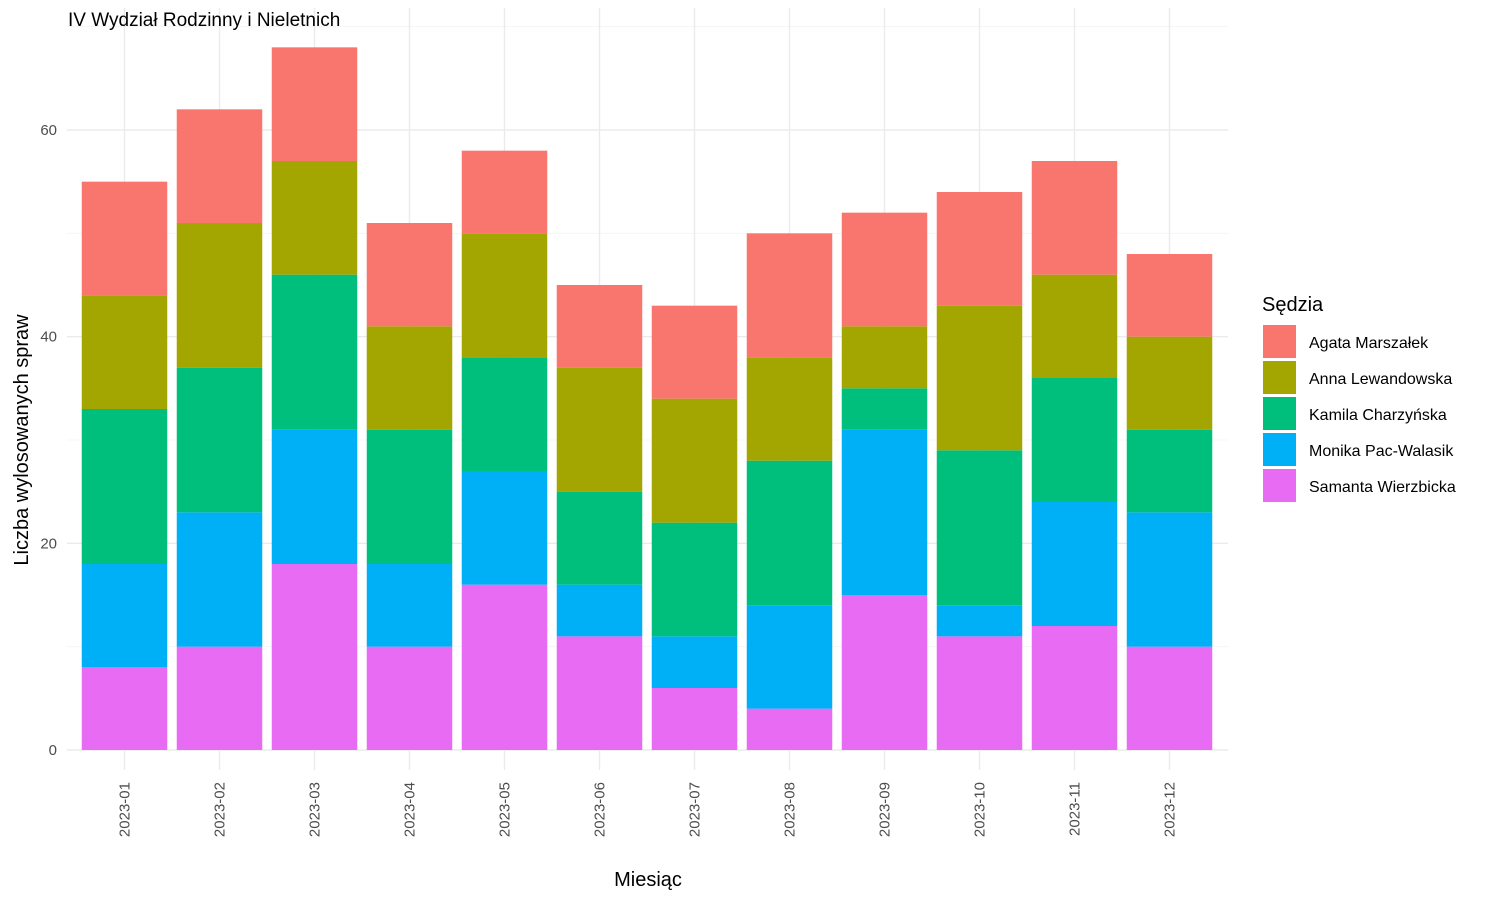  Describe the element at coordinates (1170, 809) in the screenshot. I see `x-tick-label: 2023-12` at that location.